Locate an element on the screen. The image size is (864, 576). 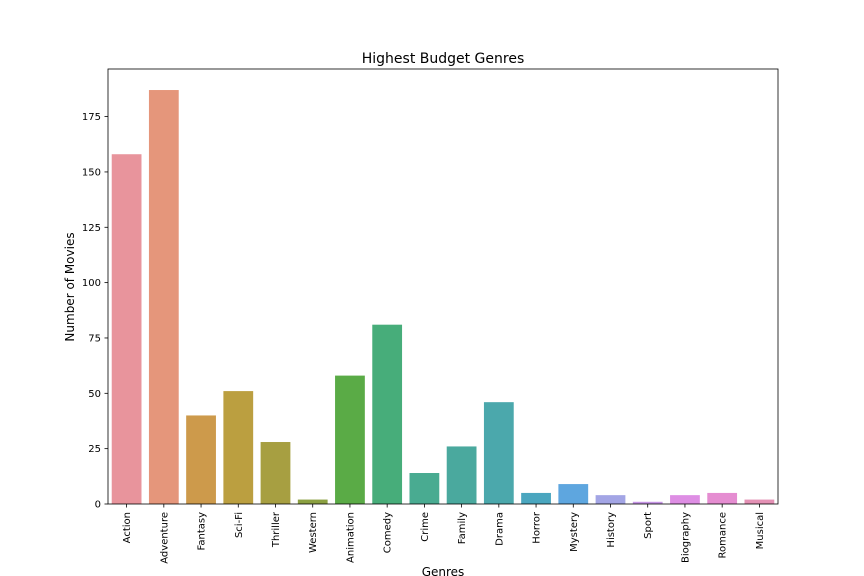
x-tick-label: Fantasy is located at coordinates (202, 531).